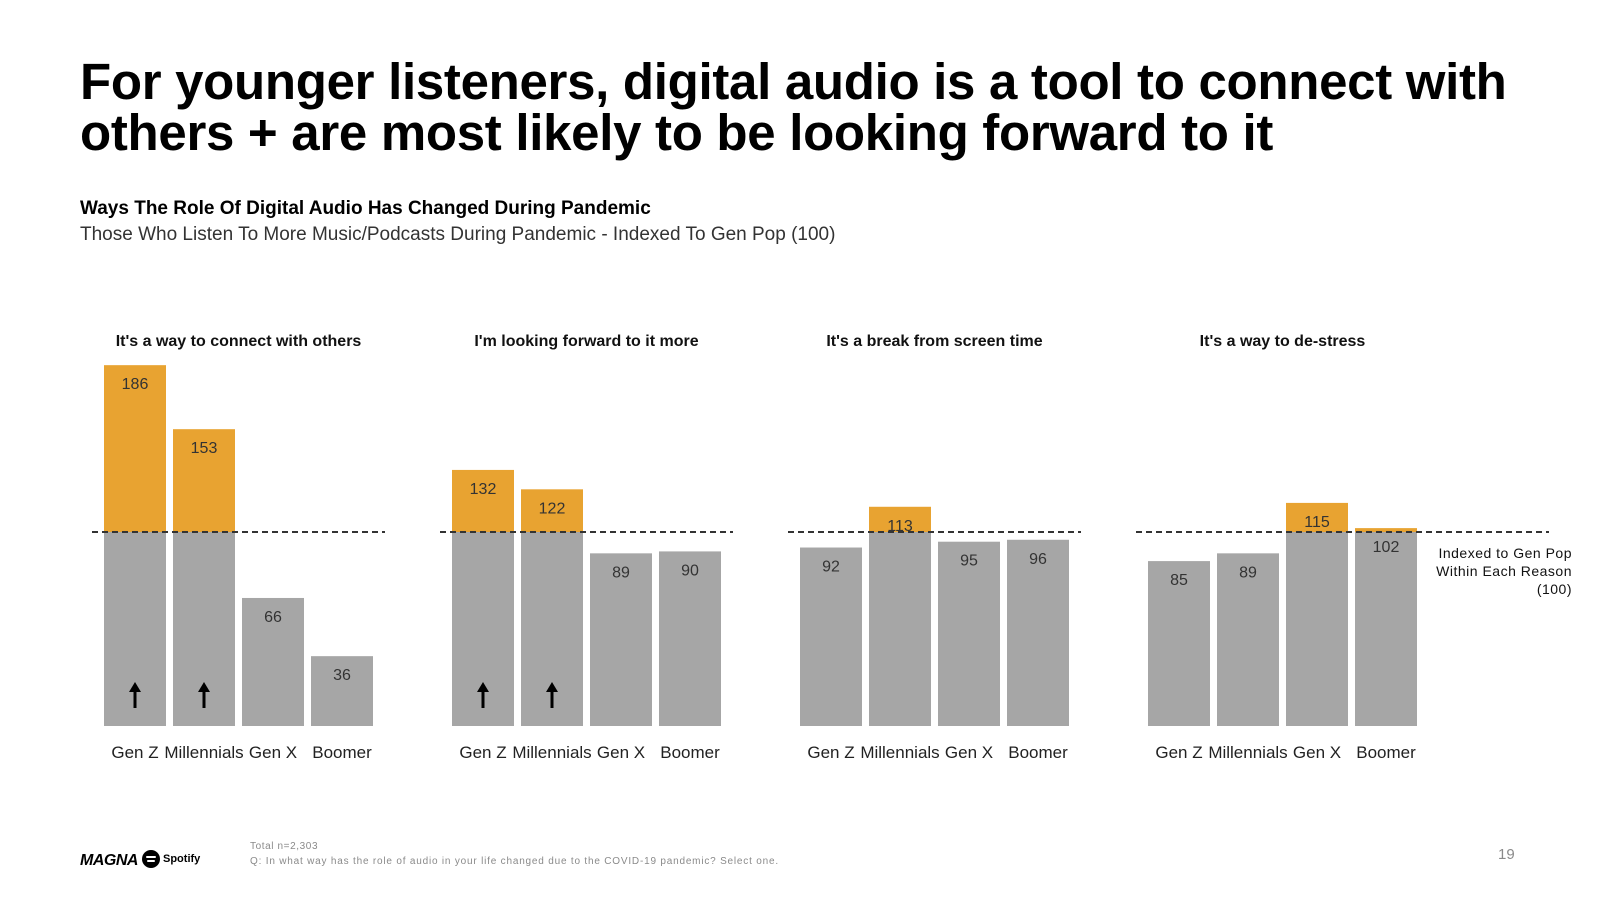 The height and width of the screenshot is (900, 1600). I want to click on chart-title: It's a break from screen time, so click(934, 341).